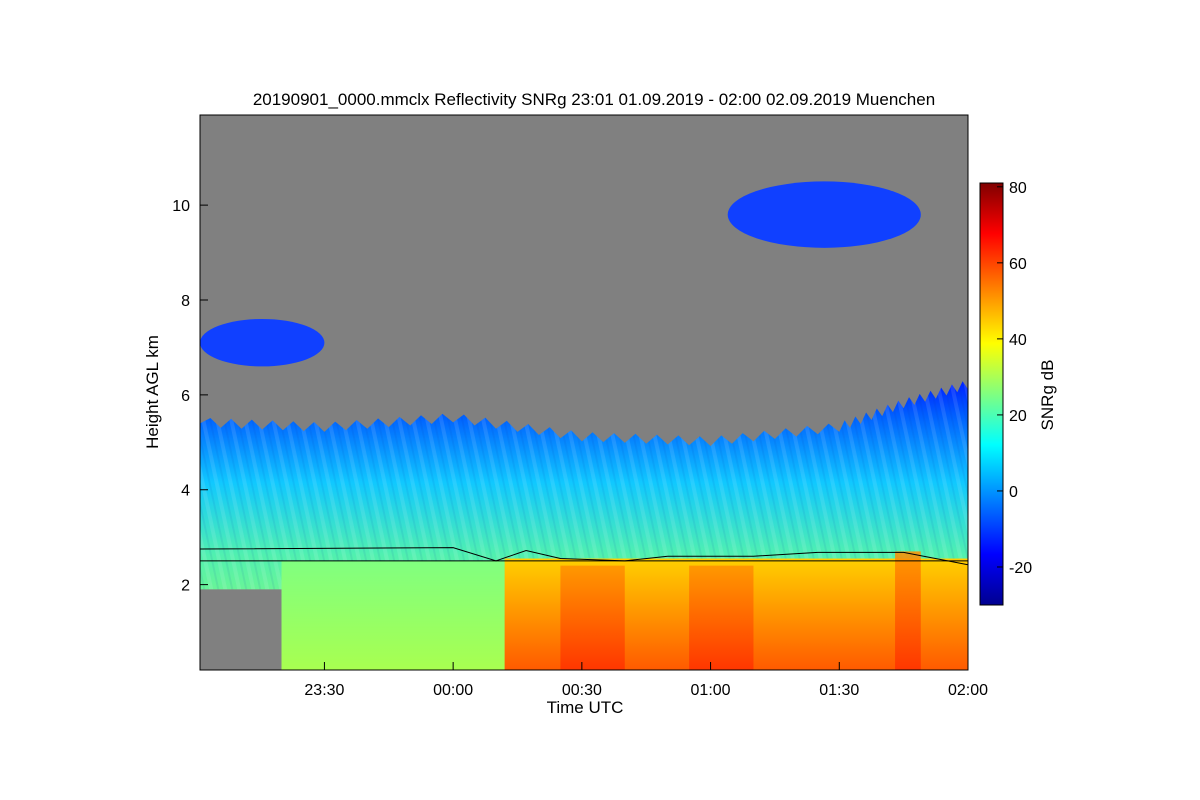 The height and width of the screenshot is (800, 1200). Describe the element at coordinates (592, 617) in the screenshot. I see `echo-rain-core-00:30` at that location.